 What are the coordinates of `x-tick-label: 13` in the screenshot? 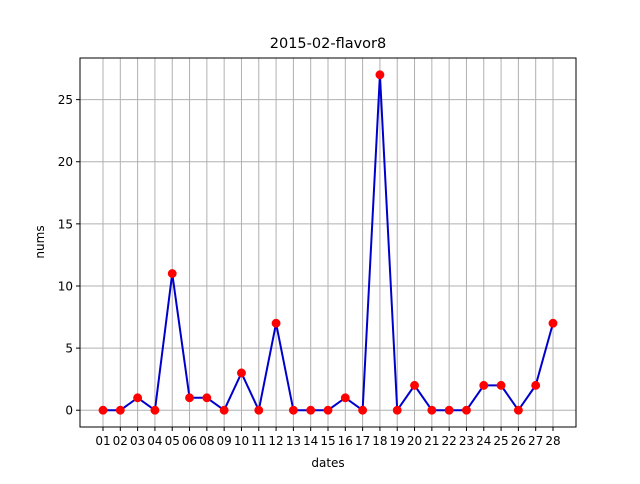 It's located at (293, 441).